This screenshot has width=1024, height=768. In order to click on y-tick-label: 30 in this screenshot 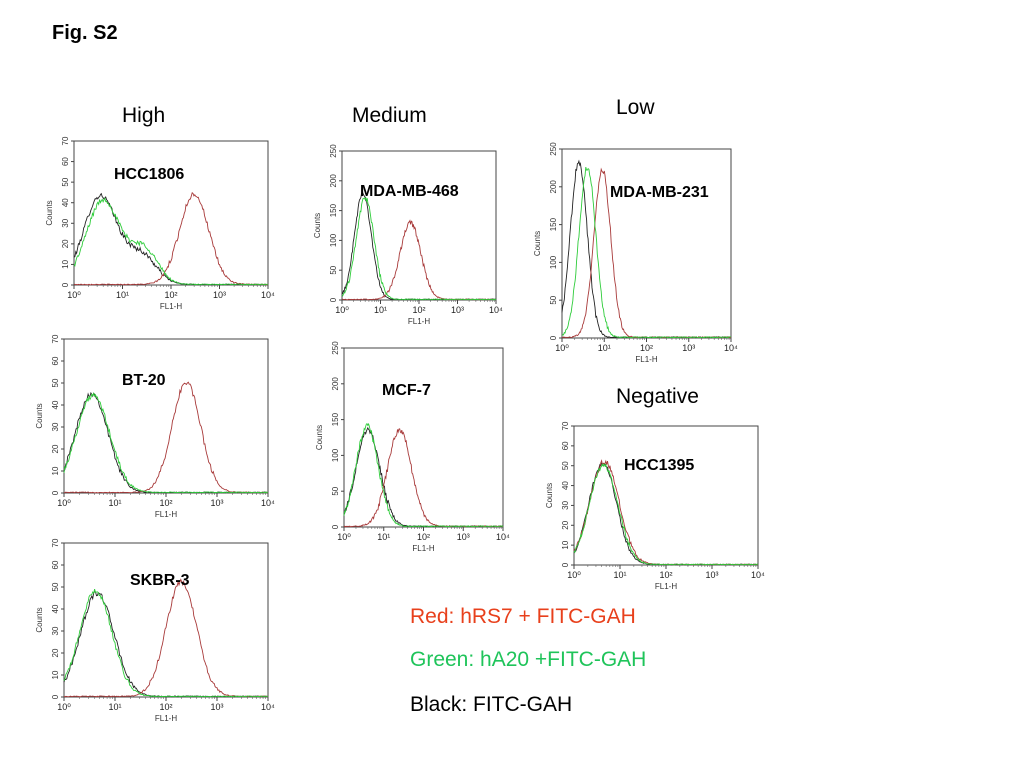, I will do `click(65, 222)`.